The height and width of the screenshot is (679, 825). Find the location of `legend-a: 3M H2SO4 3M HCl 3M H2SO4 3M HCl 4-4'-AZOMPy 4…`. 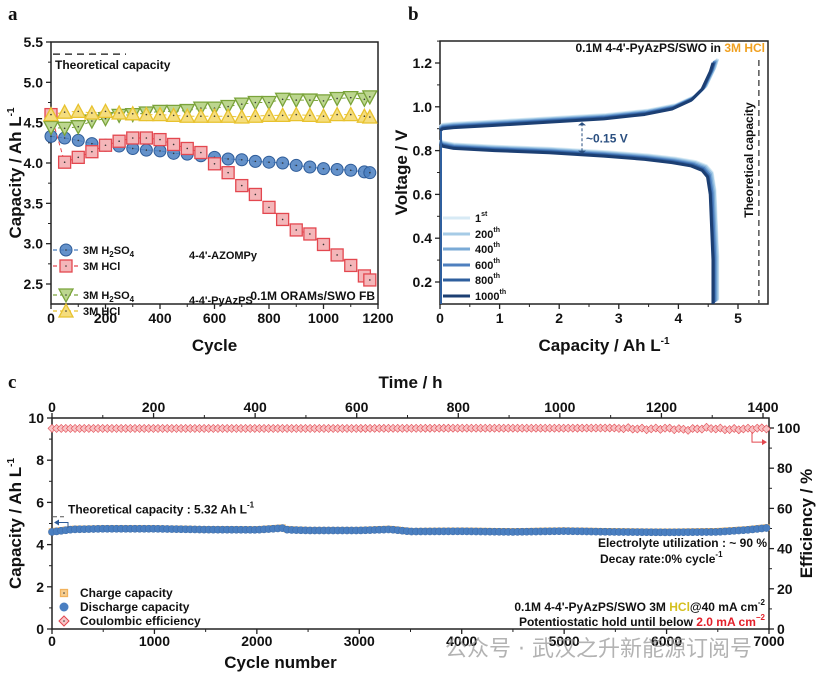

legend-a: 3M H2SO4 3M HCl 3M H2SO4 3M HCl 4-4'-AZOMPy 4… is located at coordinates (155, 280).